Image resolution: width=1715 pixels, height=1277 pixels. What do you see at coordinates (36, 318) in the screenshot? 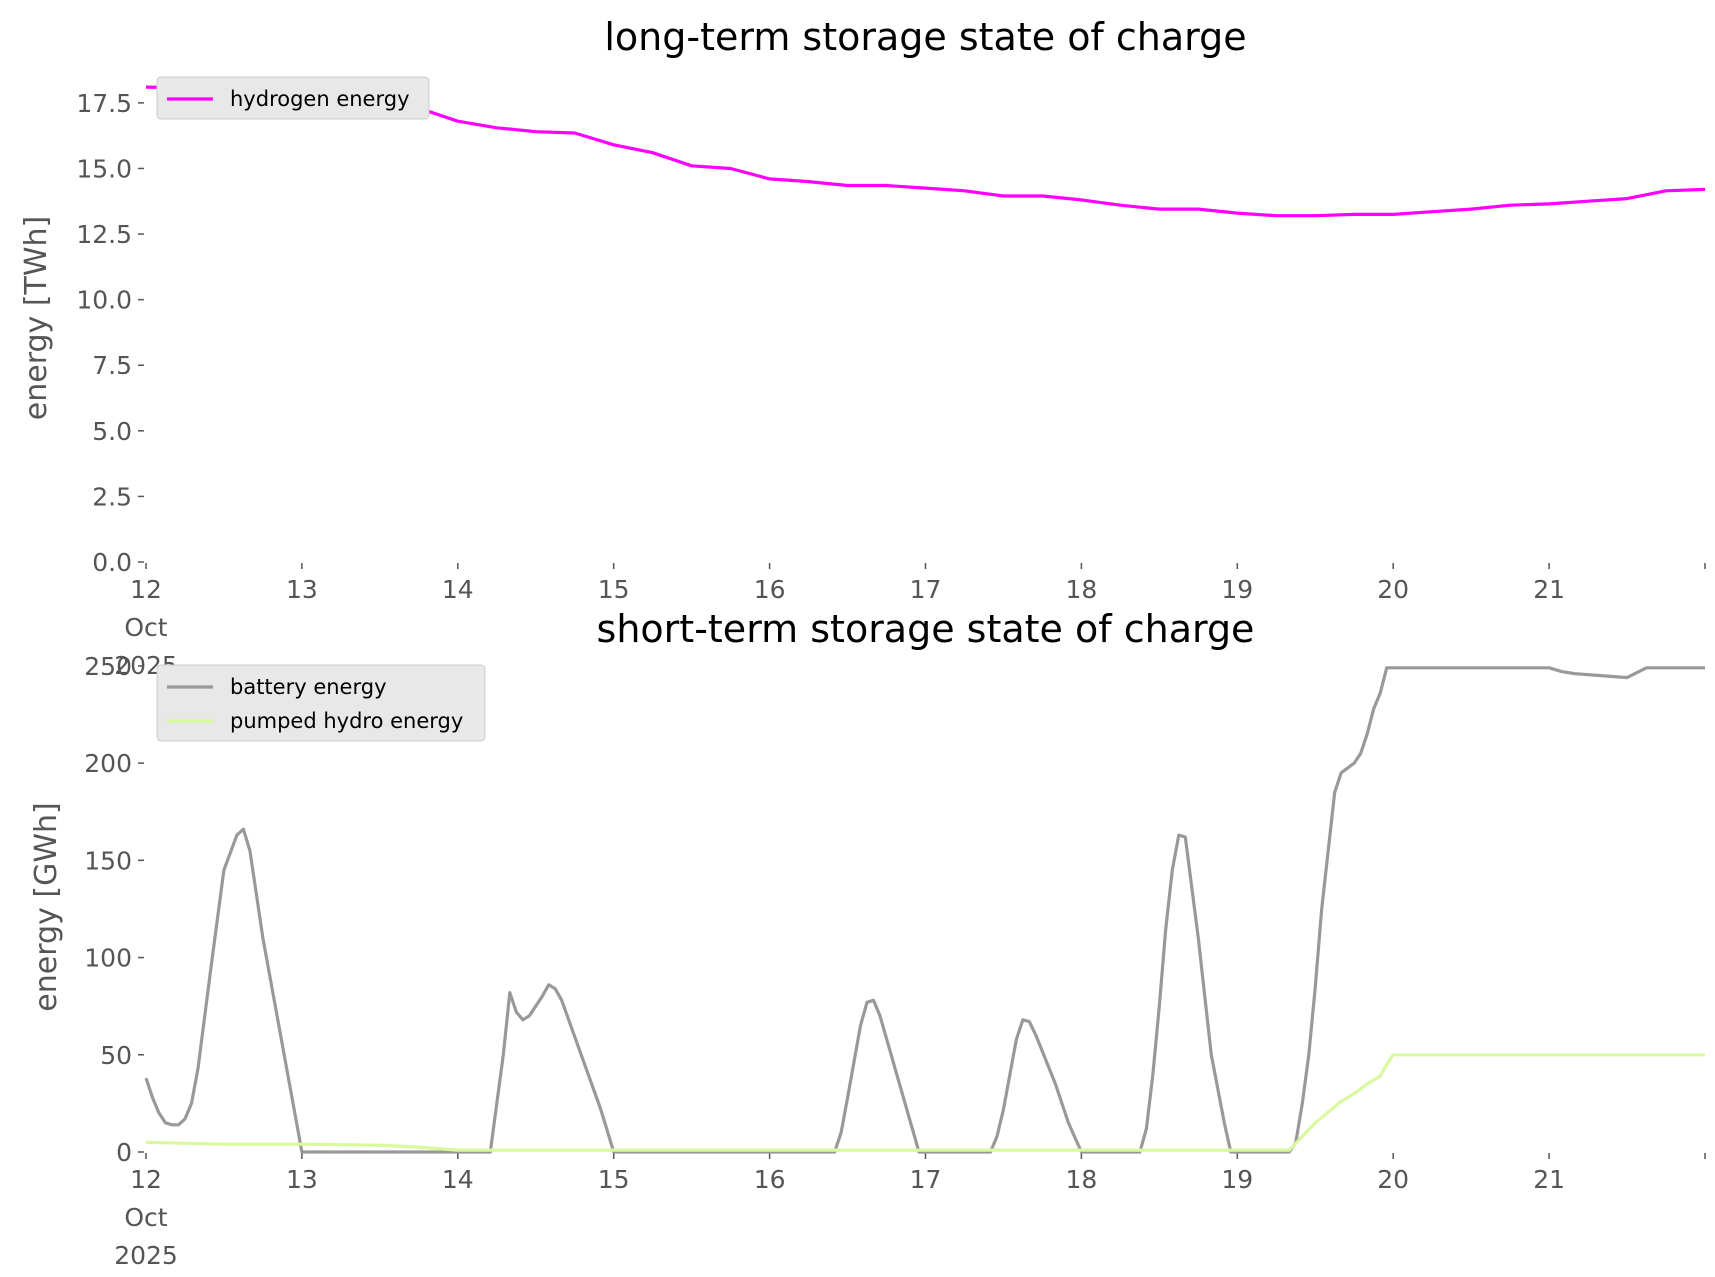
I see `y-axis-label: energy [TWh]` at bounding box center [36, 318].